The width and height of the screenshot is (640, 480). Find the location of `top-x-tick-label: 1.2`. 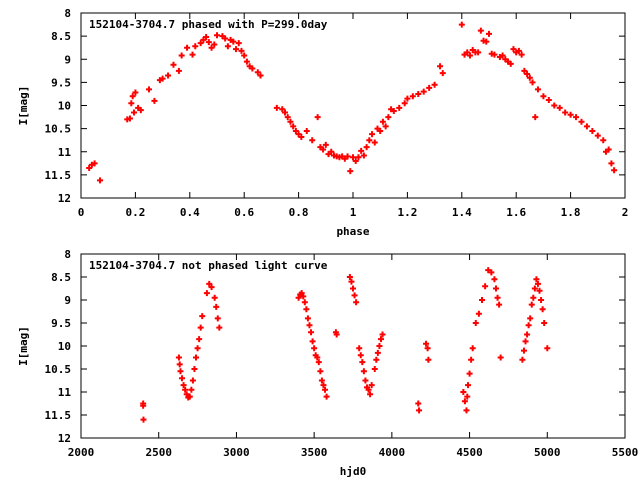

top-x-tick-label: 1.2 is located at coordinates (407, 212).